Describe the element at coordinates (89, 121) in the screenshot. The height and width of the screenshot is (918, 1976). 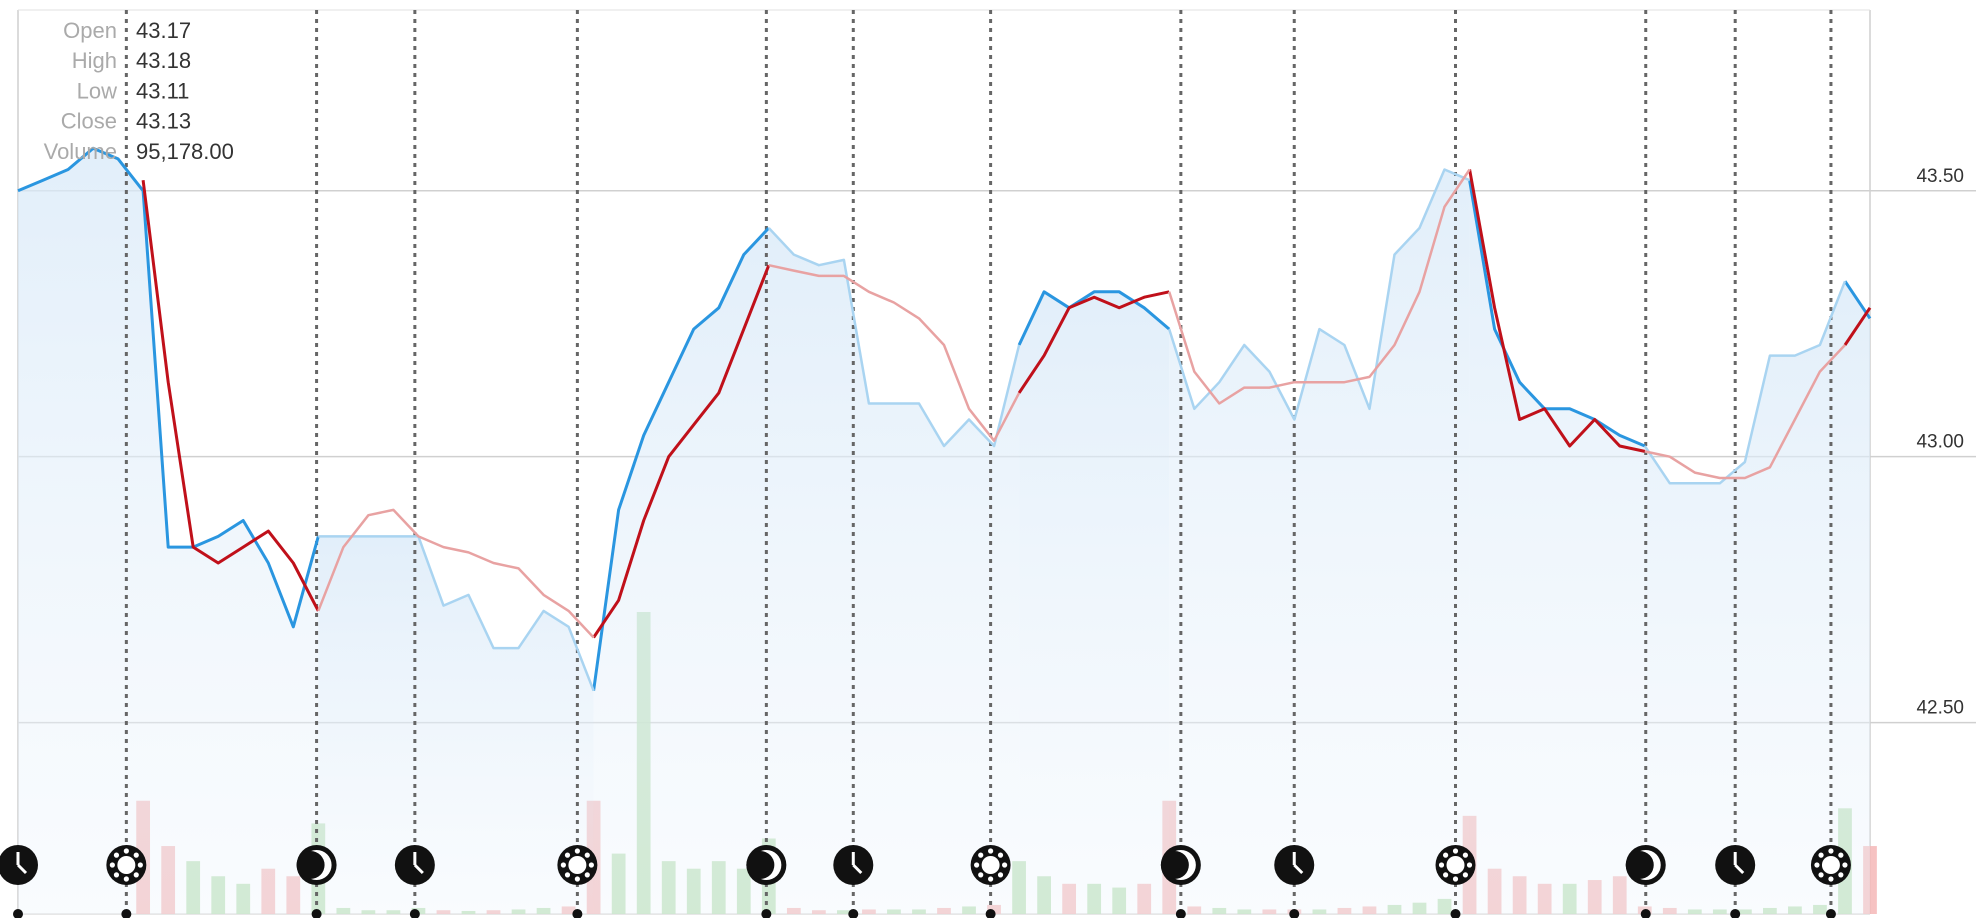
I see `ohlc-label: Close` at that location.